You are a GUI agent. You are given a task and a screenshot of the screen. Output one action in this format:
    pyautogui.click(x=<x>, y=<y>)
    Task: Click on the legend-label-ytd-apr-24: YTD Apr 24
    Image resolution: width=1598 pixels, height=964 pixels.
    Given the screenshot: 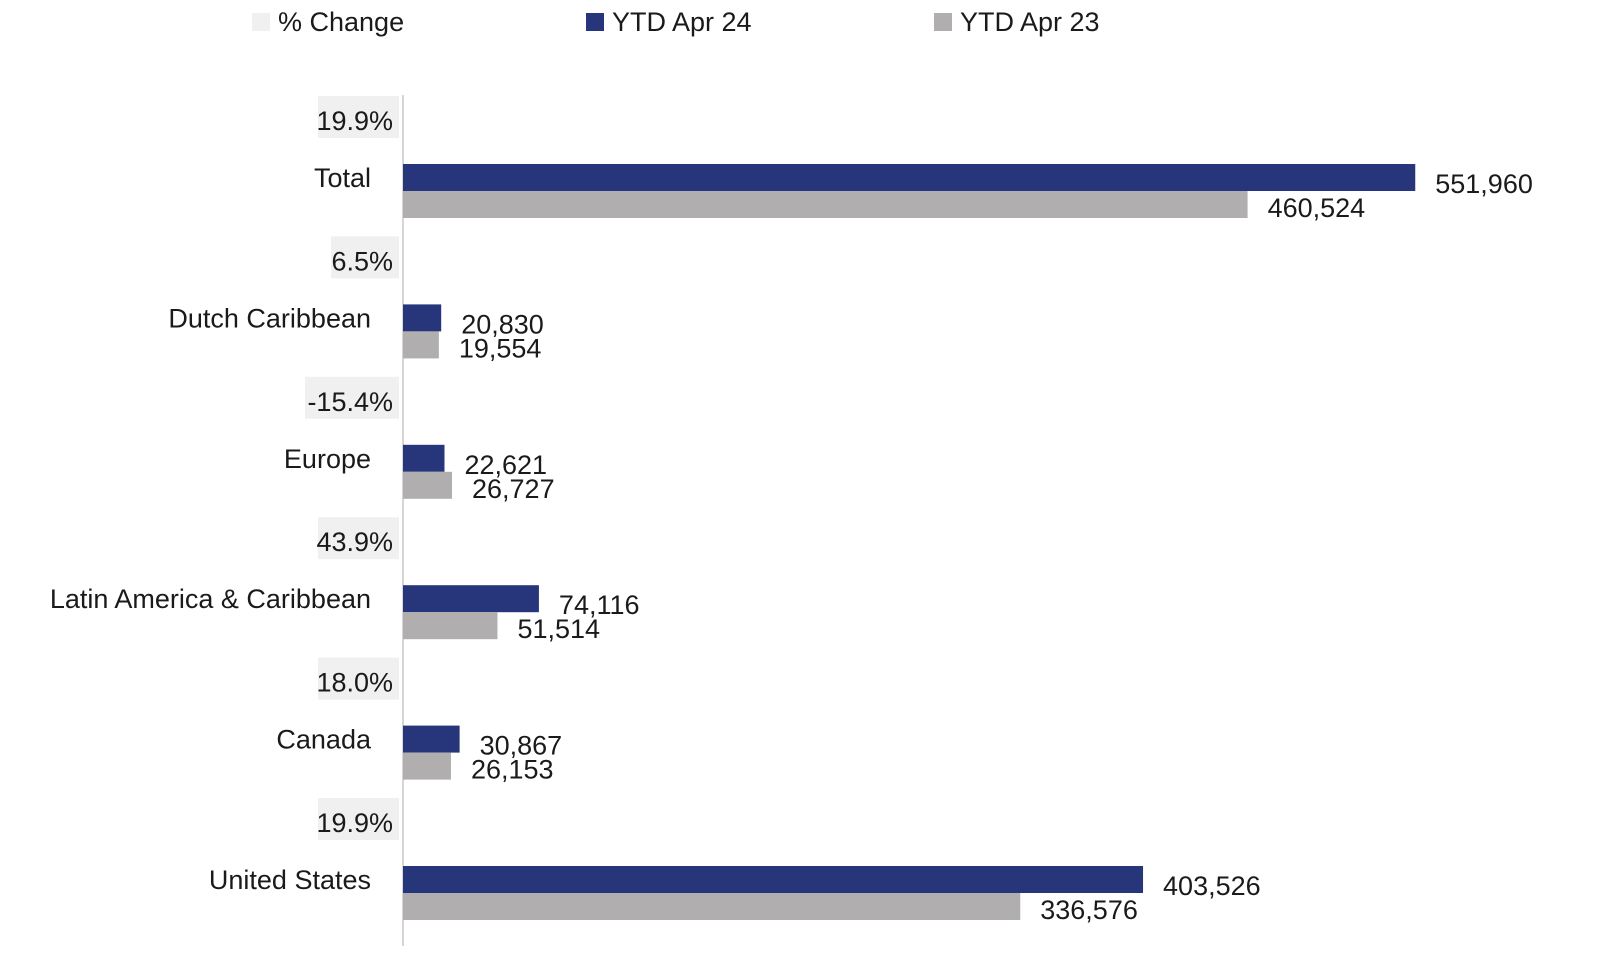 What is the action you would take?
    pyautogui.click(x=682, y=21)
    